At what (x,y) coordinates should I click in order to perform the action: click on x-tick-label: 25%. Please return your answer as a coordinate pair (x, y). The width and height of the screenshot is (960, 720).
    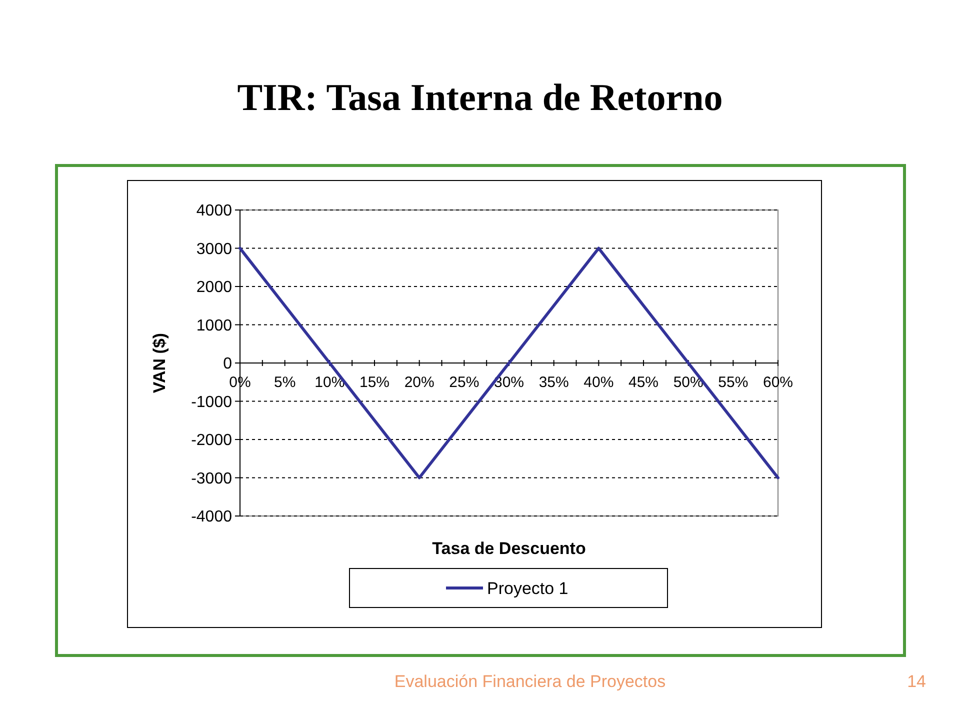
    Looking at the image, I should click on (464, 382).